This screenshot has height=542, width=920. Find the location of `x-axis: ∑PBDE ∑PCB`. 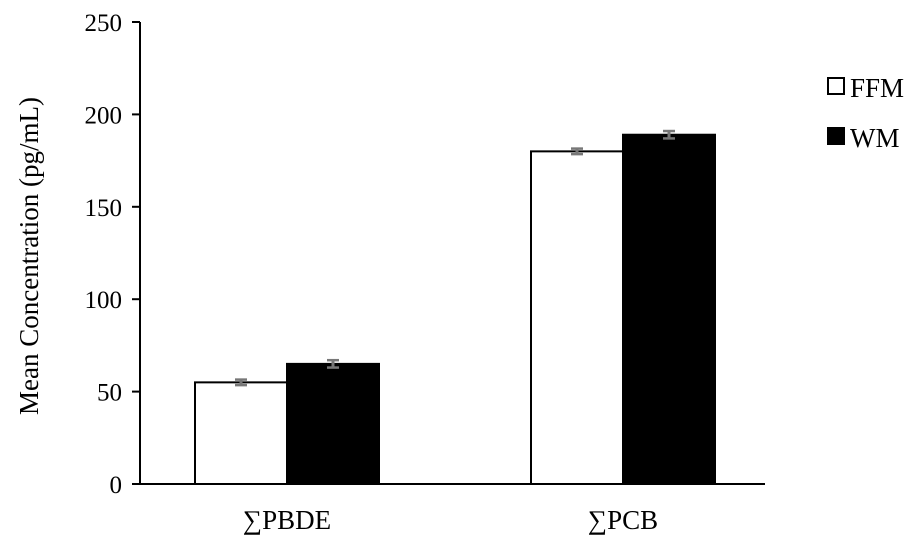

x-axis: ∑PBDE ∑PCB is located at coordinates (452, 509).